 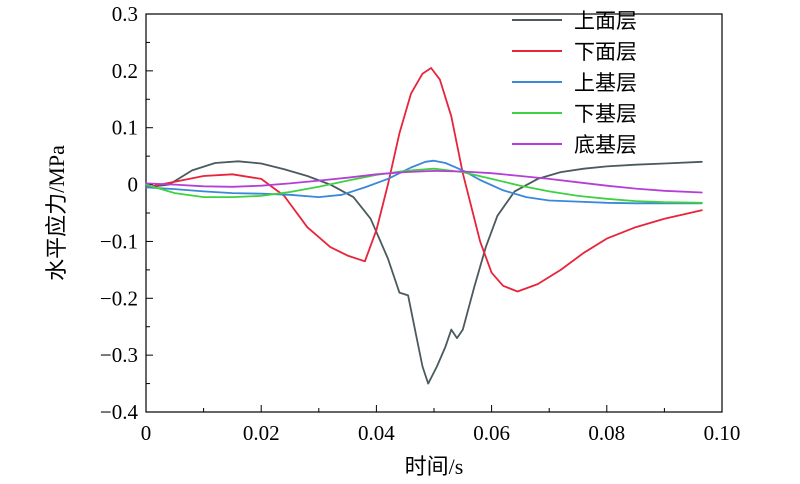 I want to click on legend-label-2: 下面层, so click(x=605, y=52).